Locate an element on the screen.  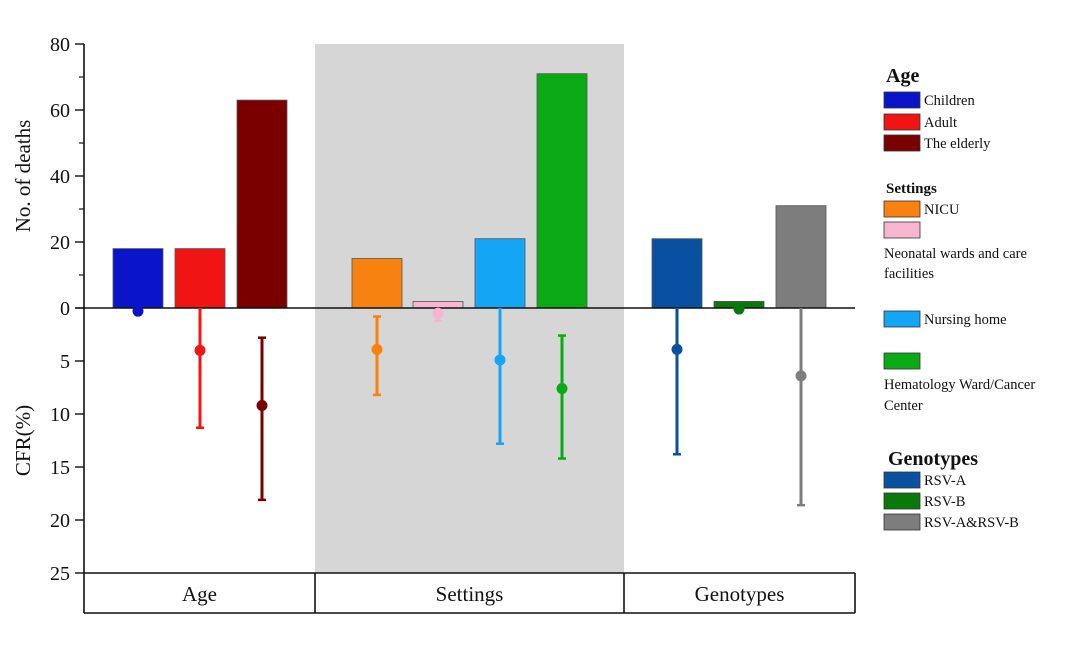
category-axis: Age Settings Genotypes is located at coordinates (469, 593).